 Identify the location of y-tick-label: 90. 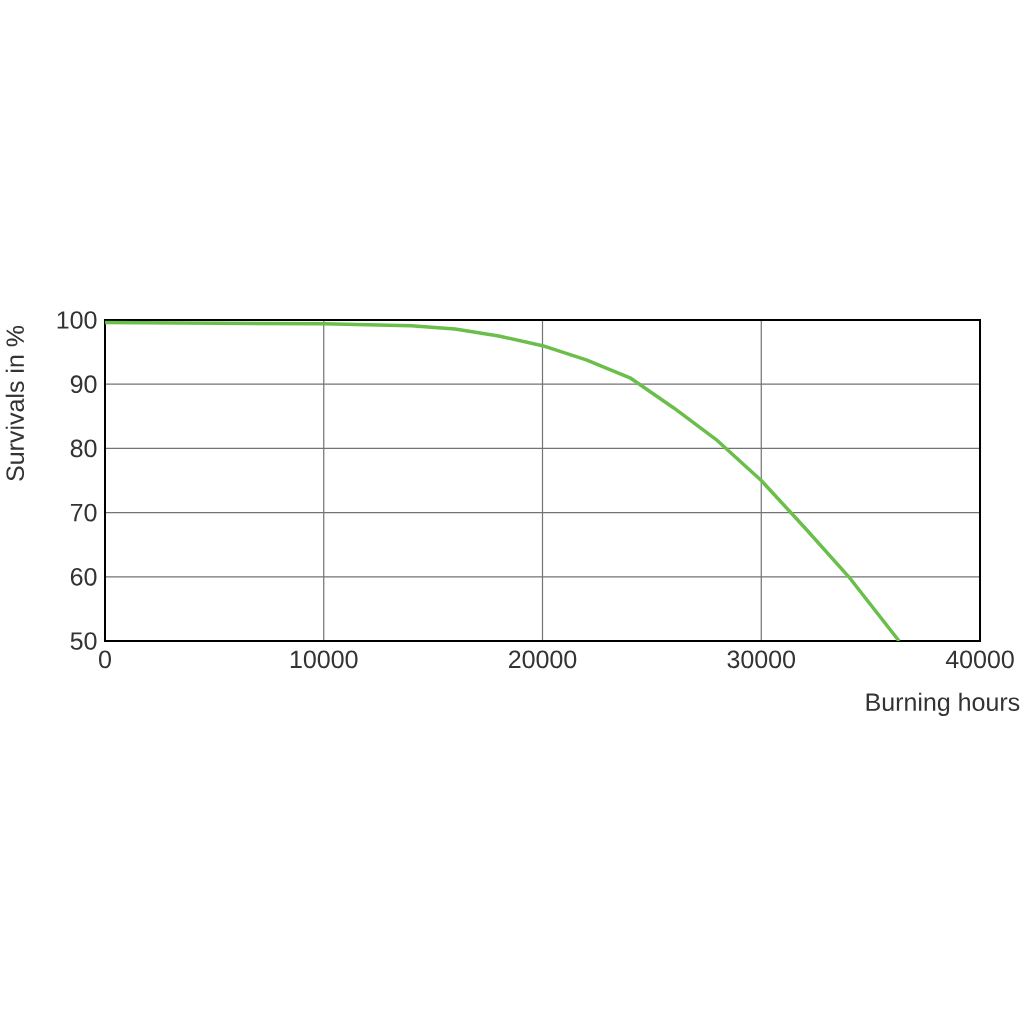
(83, 384).